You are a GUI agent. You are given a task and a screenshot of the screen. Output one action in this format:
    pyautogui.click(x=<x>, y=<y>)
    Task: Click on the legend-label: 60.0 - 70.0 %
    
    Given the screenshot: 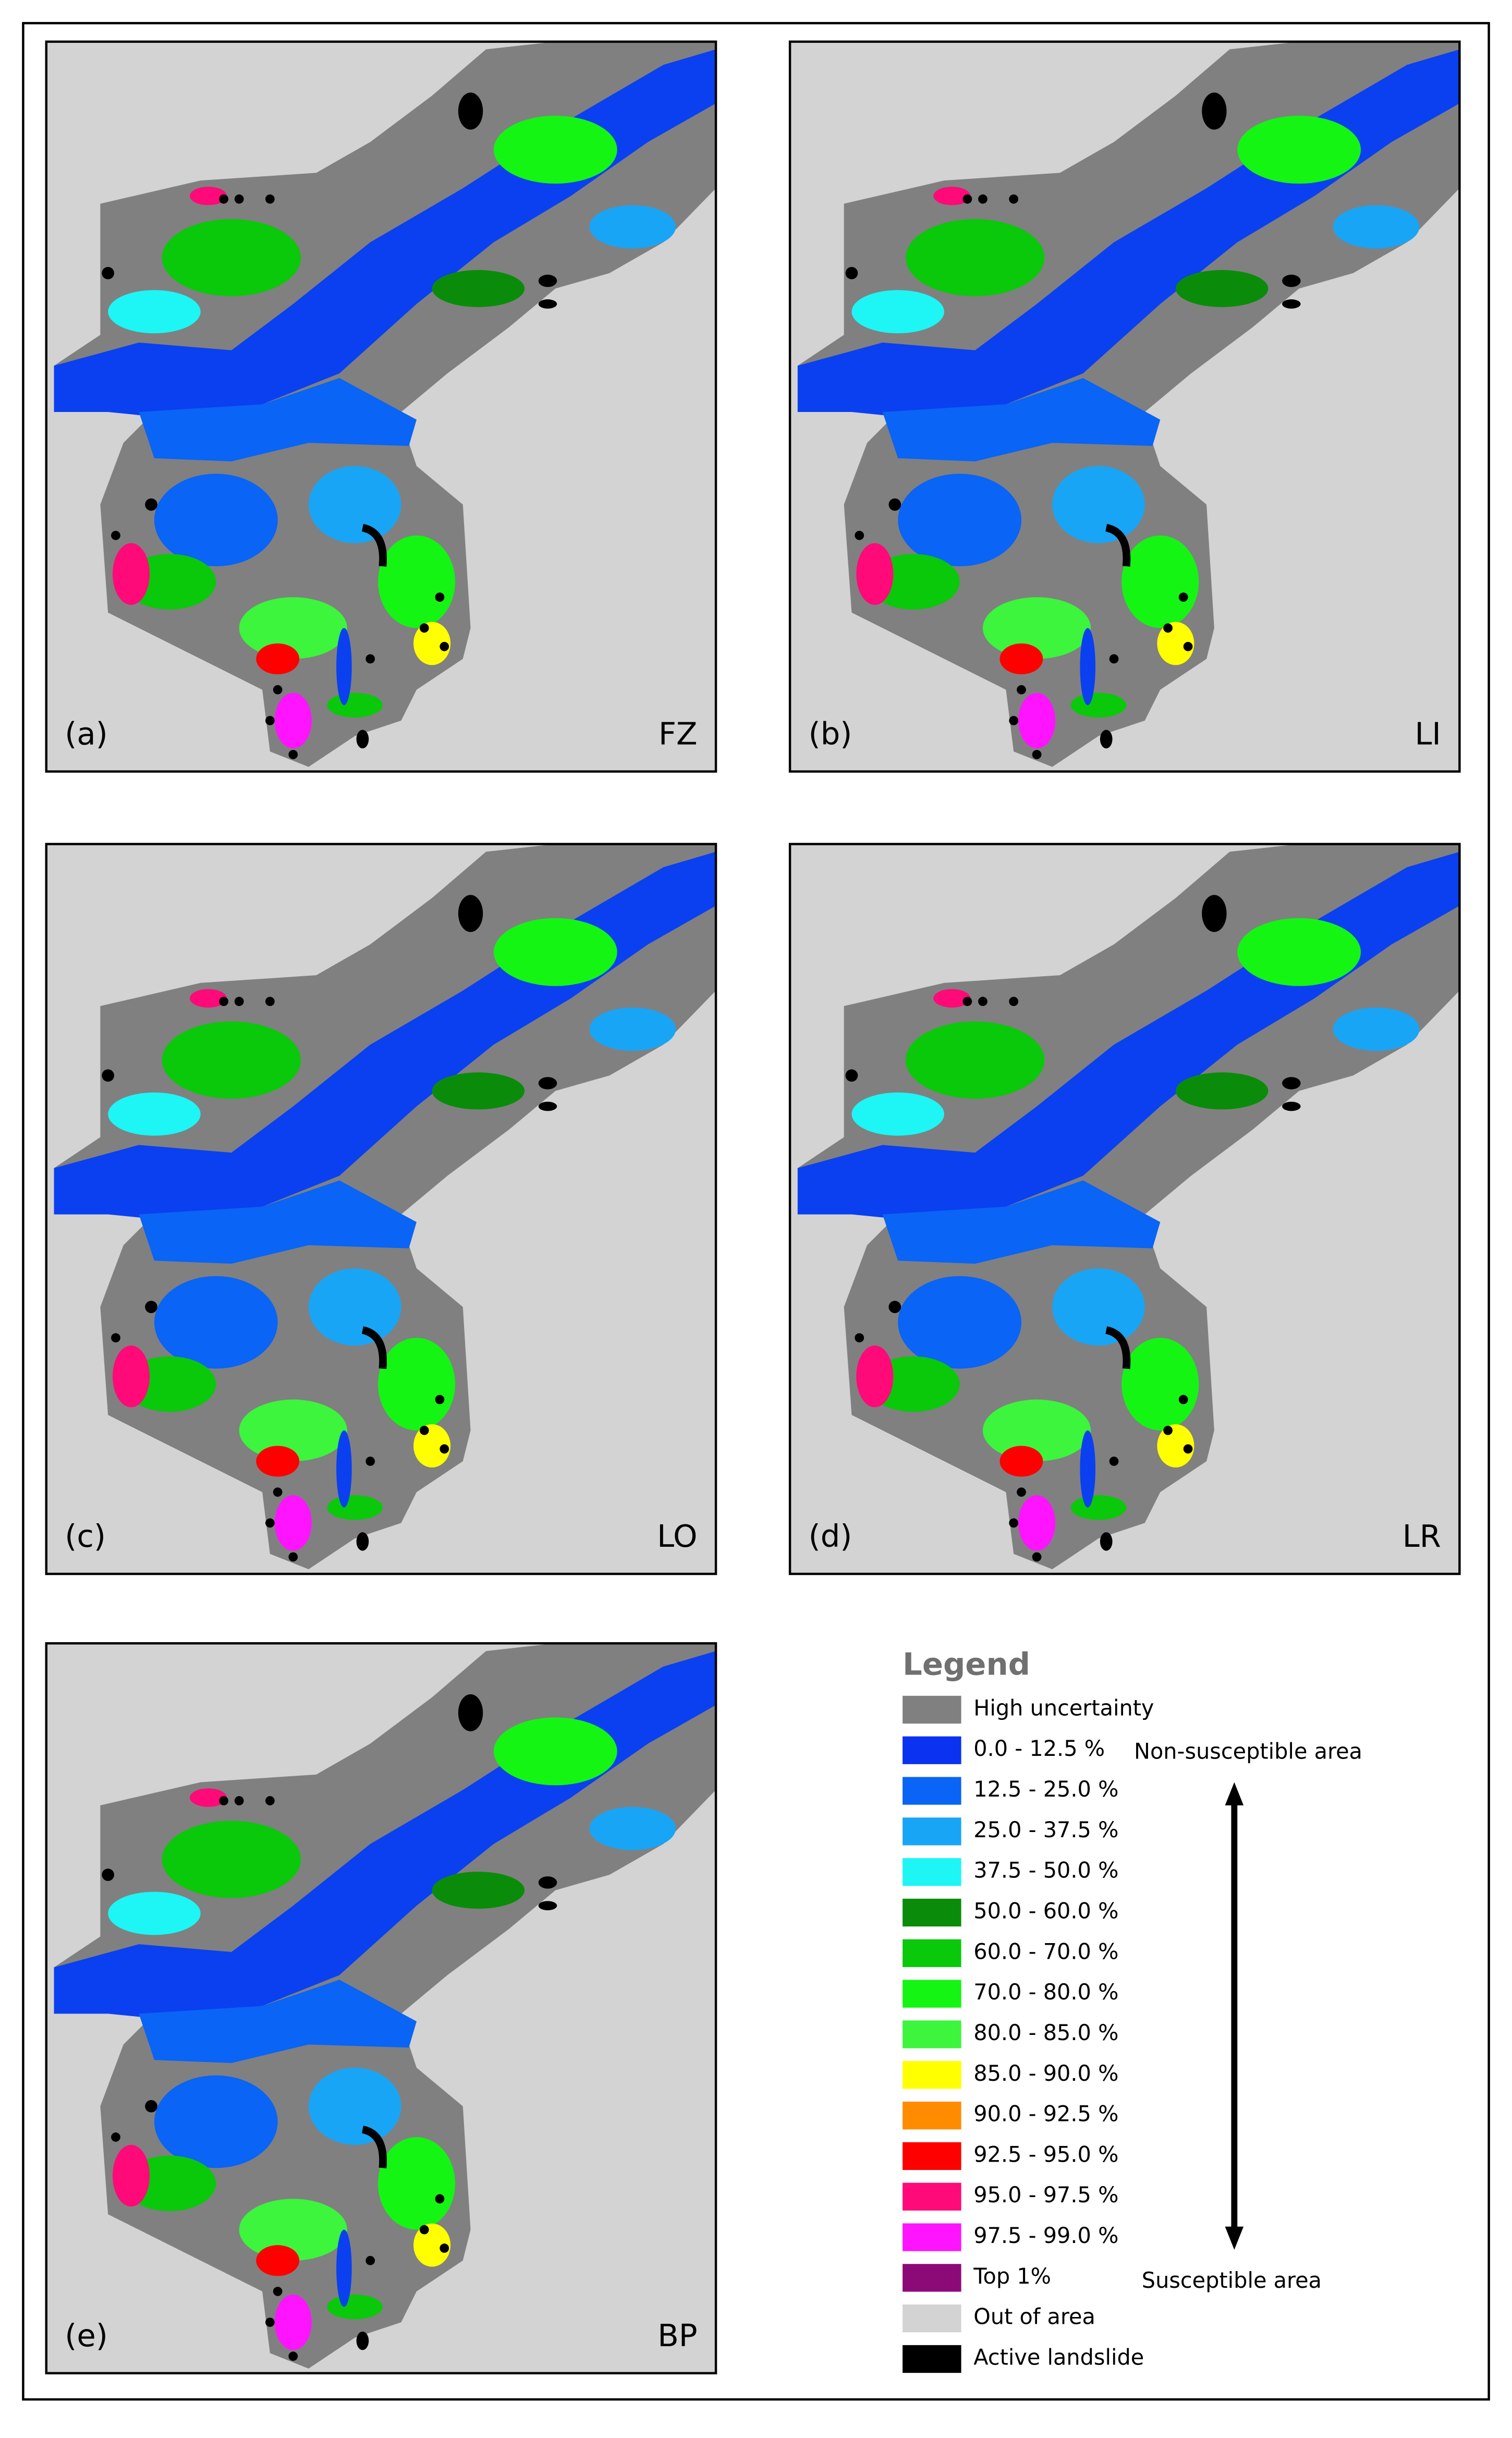 What is the action you would take?
    pyautogui.click(x=1045, y=1951)
    